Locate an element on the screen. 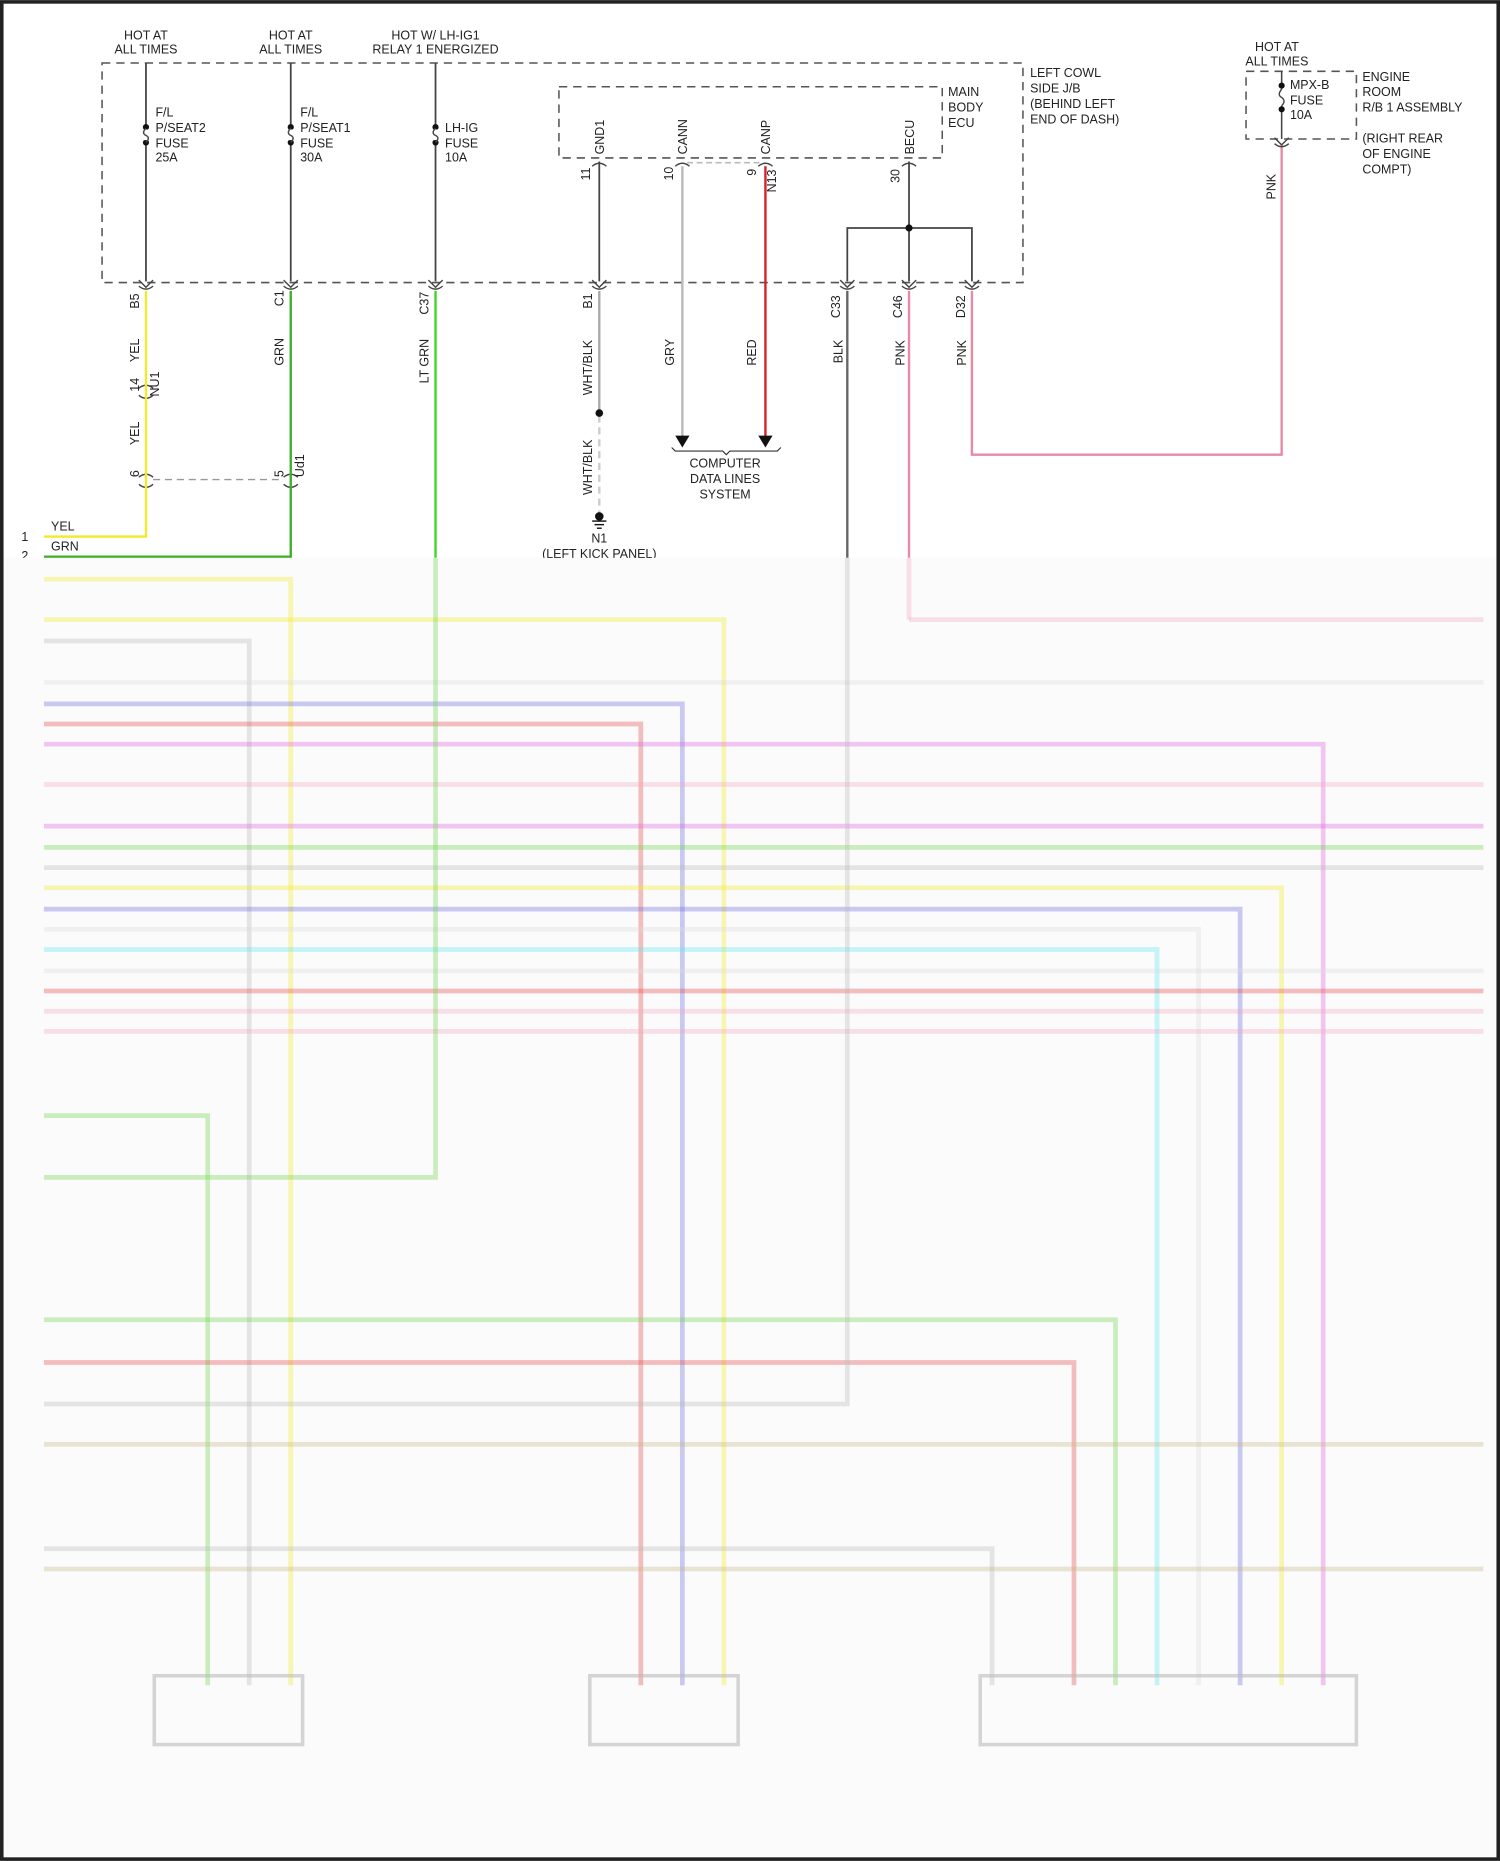 The width and height of the screenshot is (1500, 1861). rb-label: ROOM is located at coordinates (1381, 92).